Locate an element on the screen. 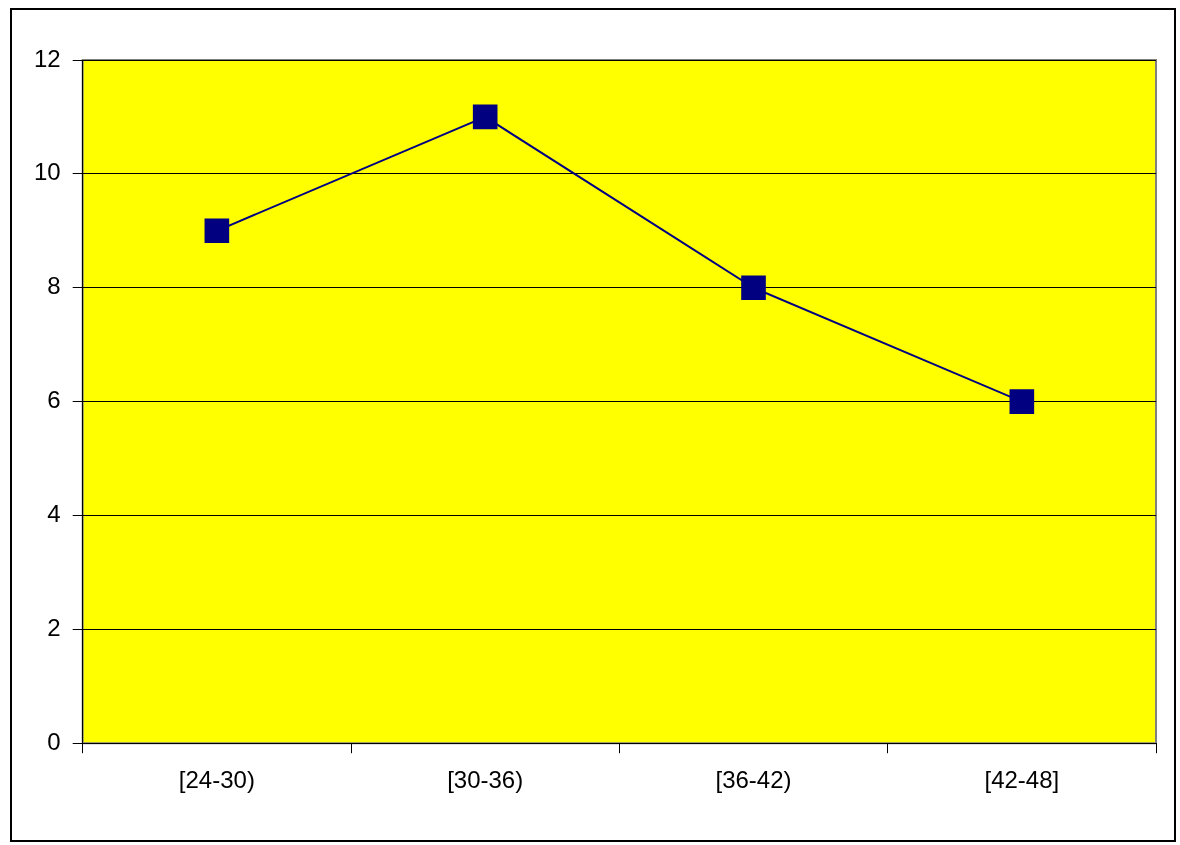 The height and width of the screenshot is (845, 1180). y-tick-label: 10 is located at coordinates (47, 172).